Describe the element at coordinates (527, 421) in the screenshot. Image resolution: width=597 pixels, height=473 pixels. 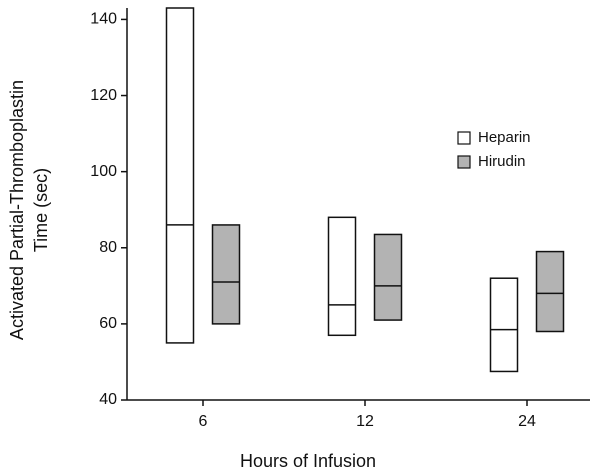
I see `x-tick-label: 24` at that location.